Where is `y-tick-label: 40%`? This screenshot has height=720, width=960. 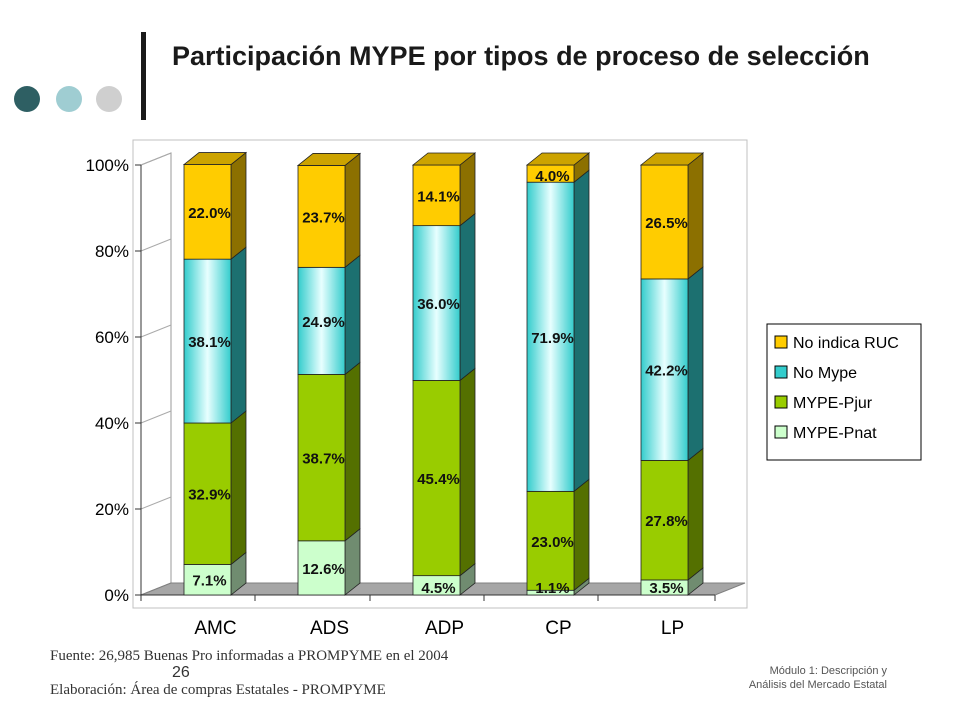 y-tick-label: 40% is located at coordinates (112, 423).